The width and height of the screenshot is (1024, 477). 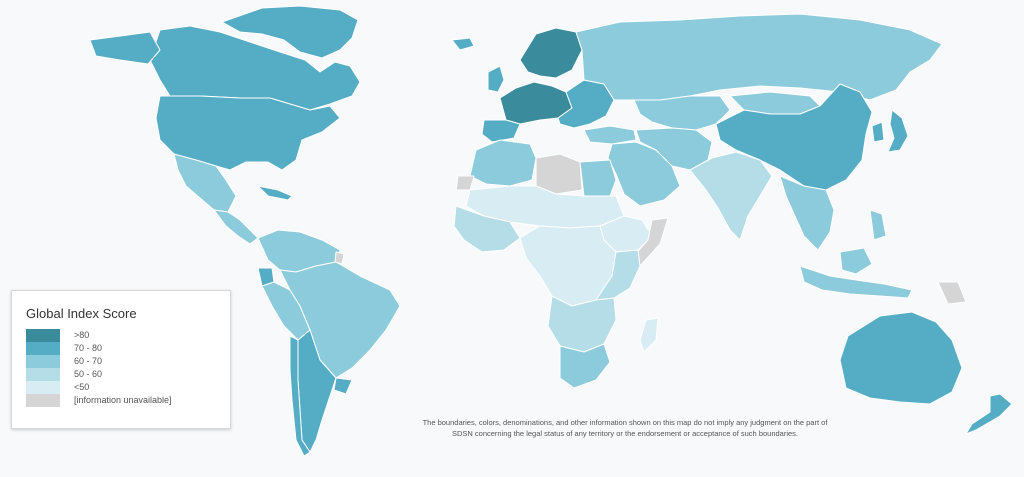 I want to click on region-uk, so click(x=496, y=79).